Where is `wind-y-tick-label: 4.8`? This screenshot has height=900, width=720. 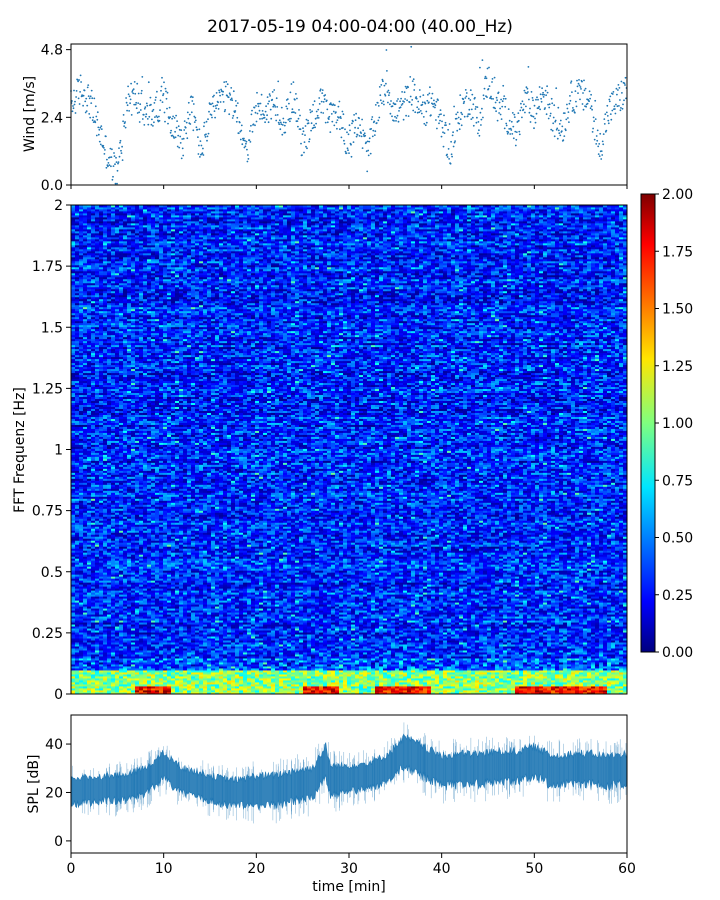
wind-y-tick-label: 4.8 is located at coordinates (52, 51).